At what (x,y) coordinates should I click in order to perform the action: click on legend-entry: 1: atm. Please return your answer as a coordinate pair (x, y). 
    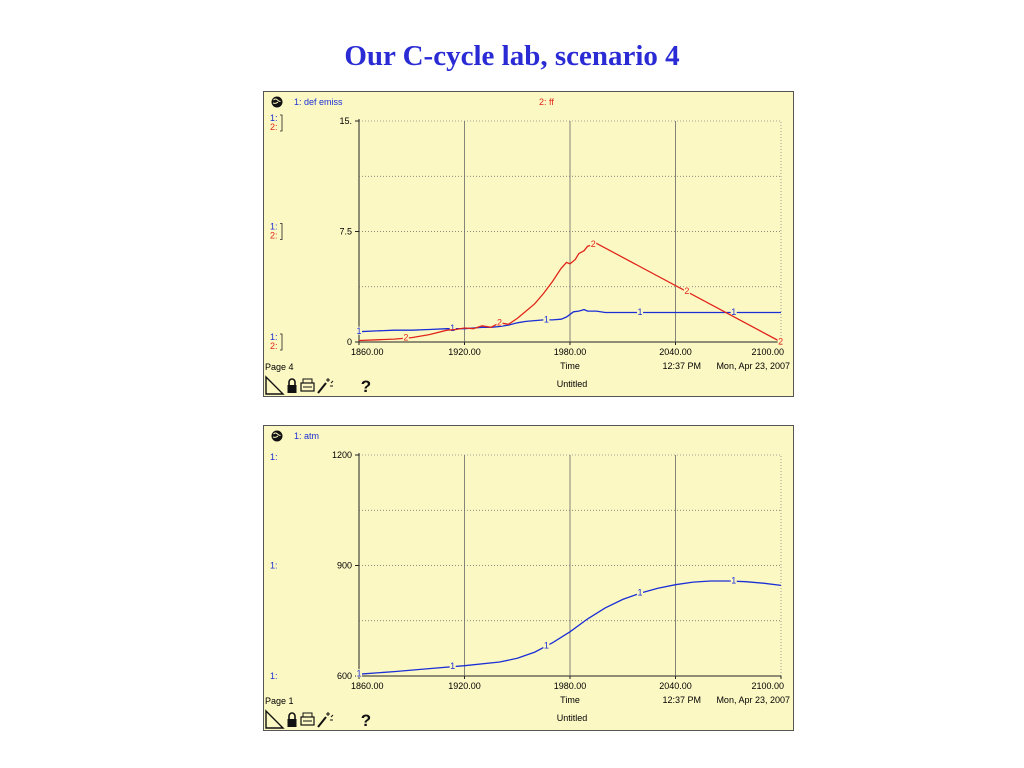
    Looking at the image, I should click on (306, 436).